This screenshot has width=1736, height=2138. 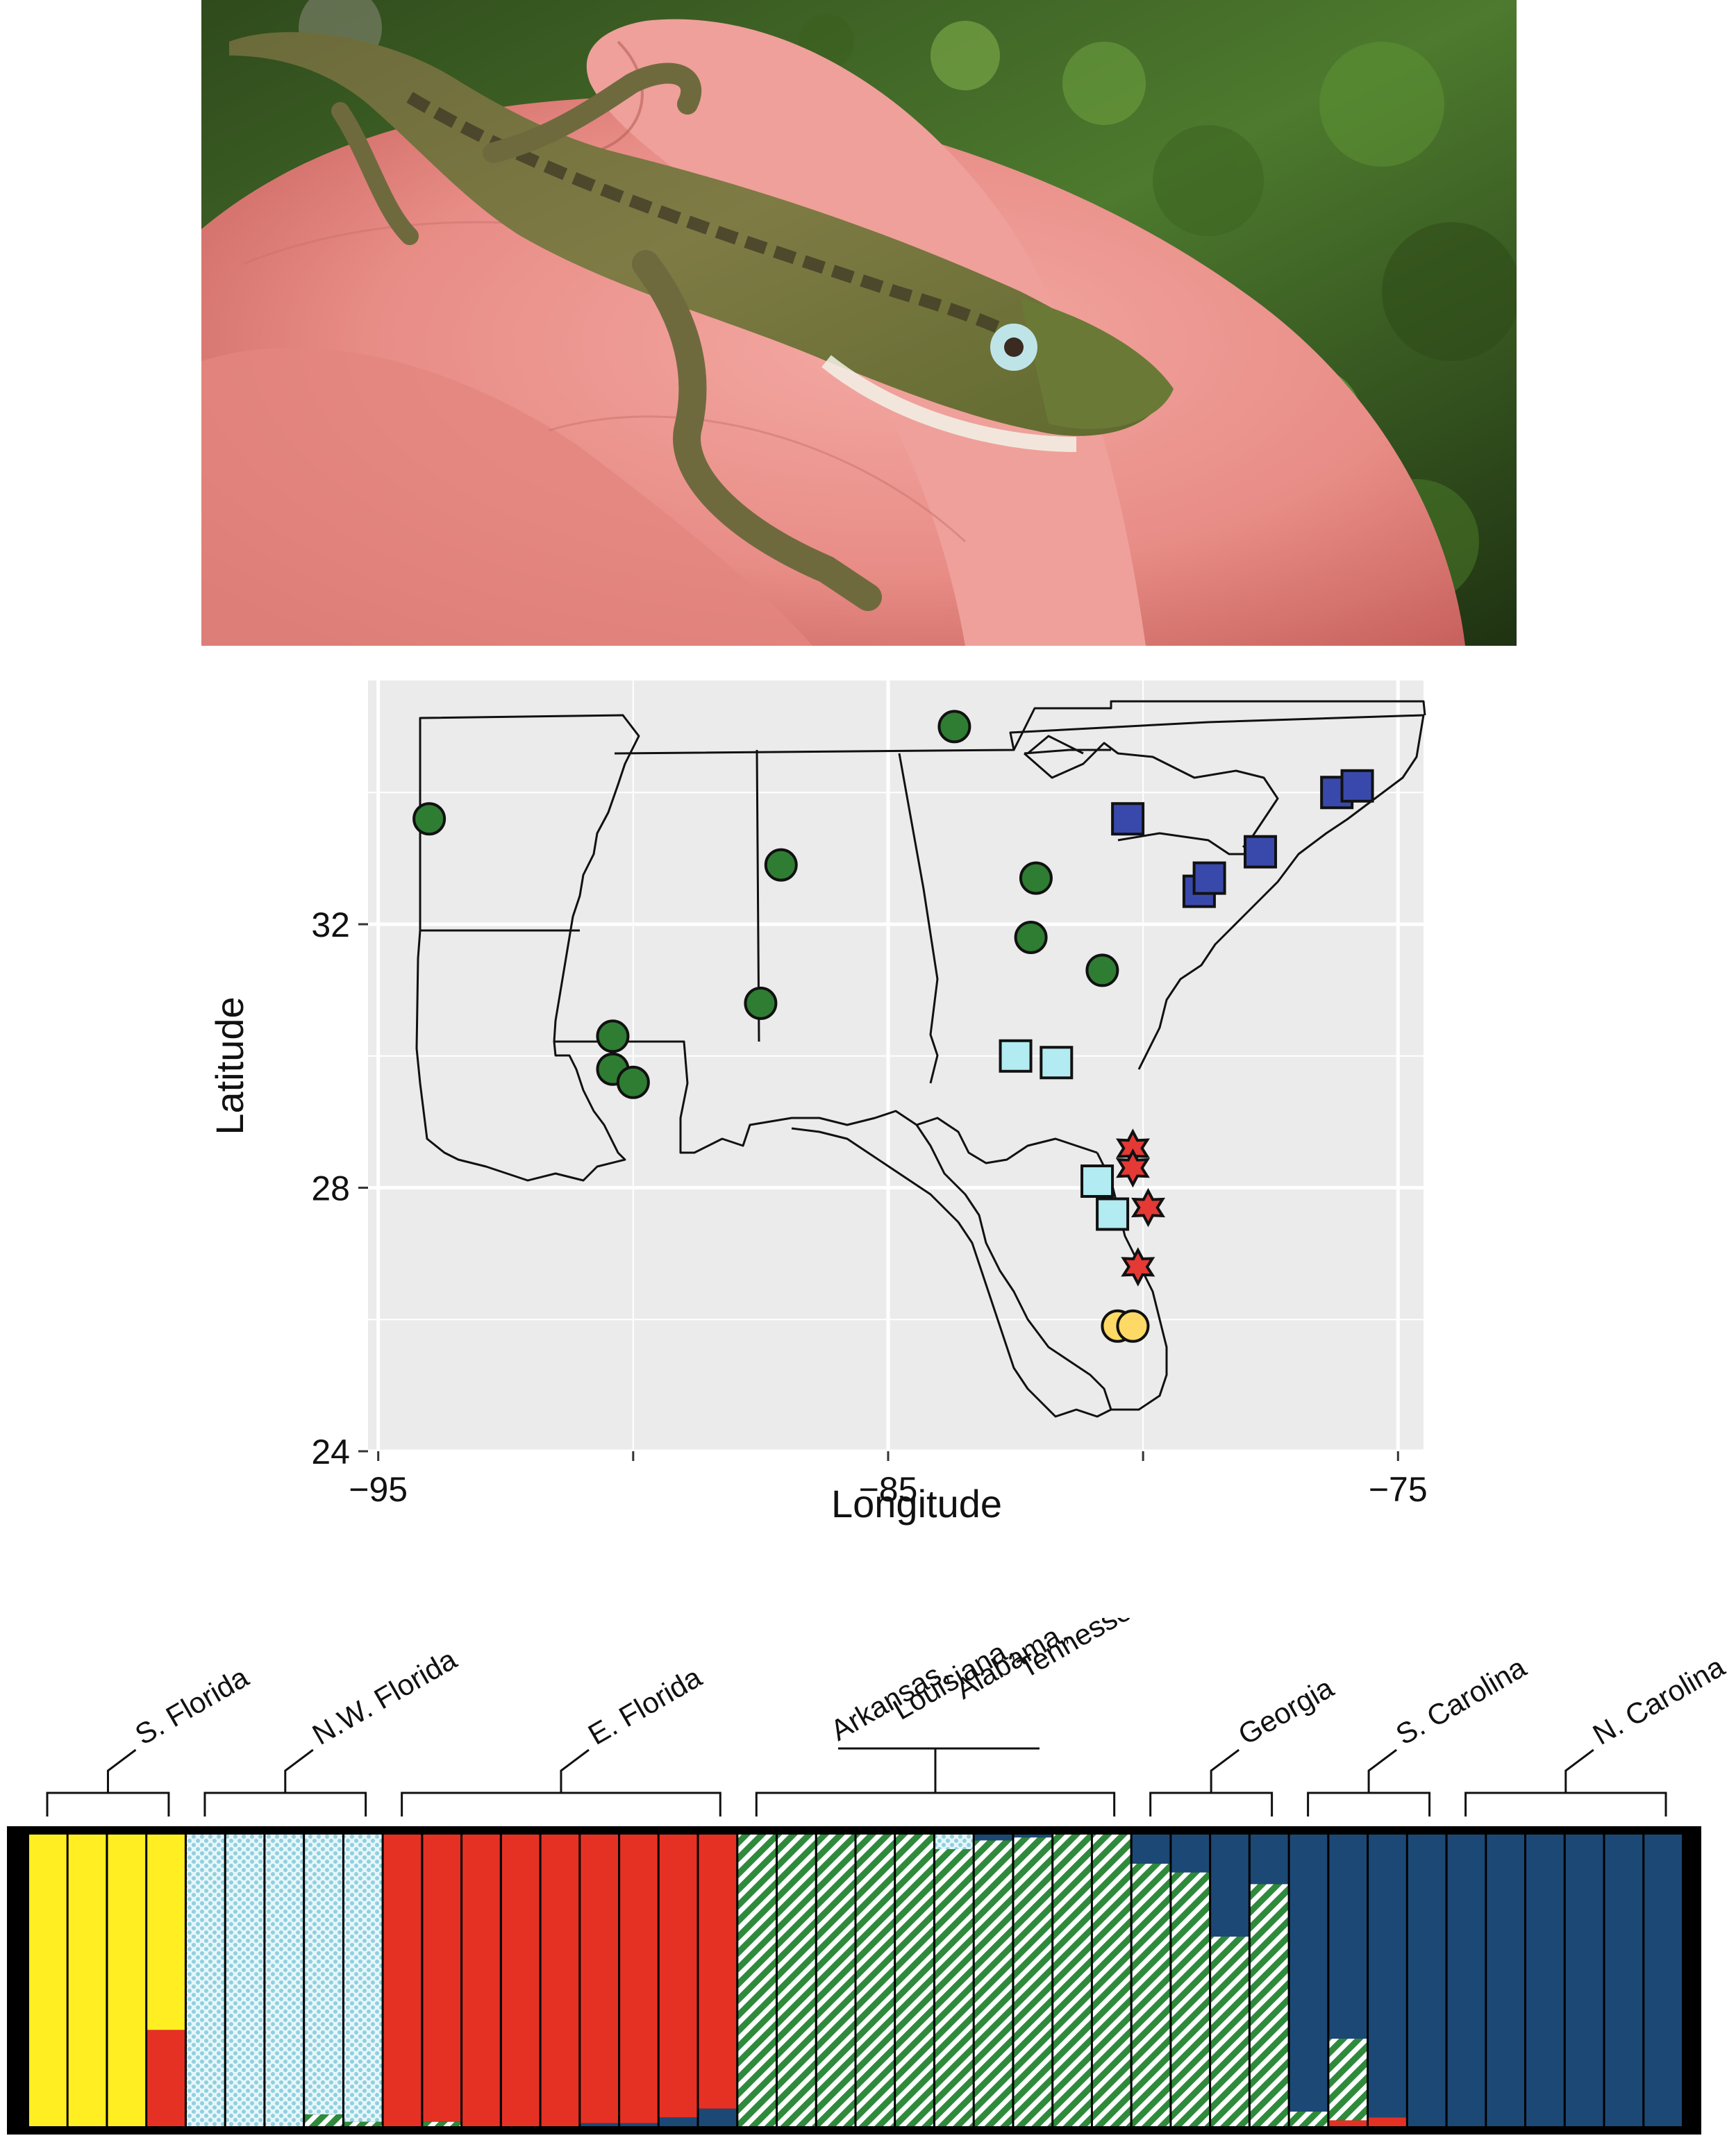 What do you see at coordinates (1658, 1700) in the screenshot?
I see `group-label: N. Carolina` at bounding box center [1658, 1700].